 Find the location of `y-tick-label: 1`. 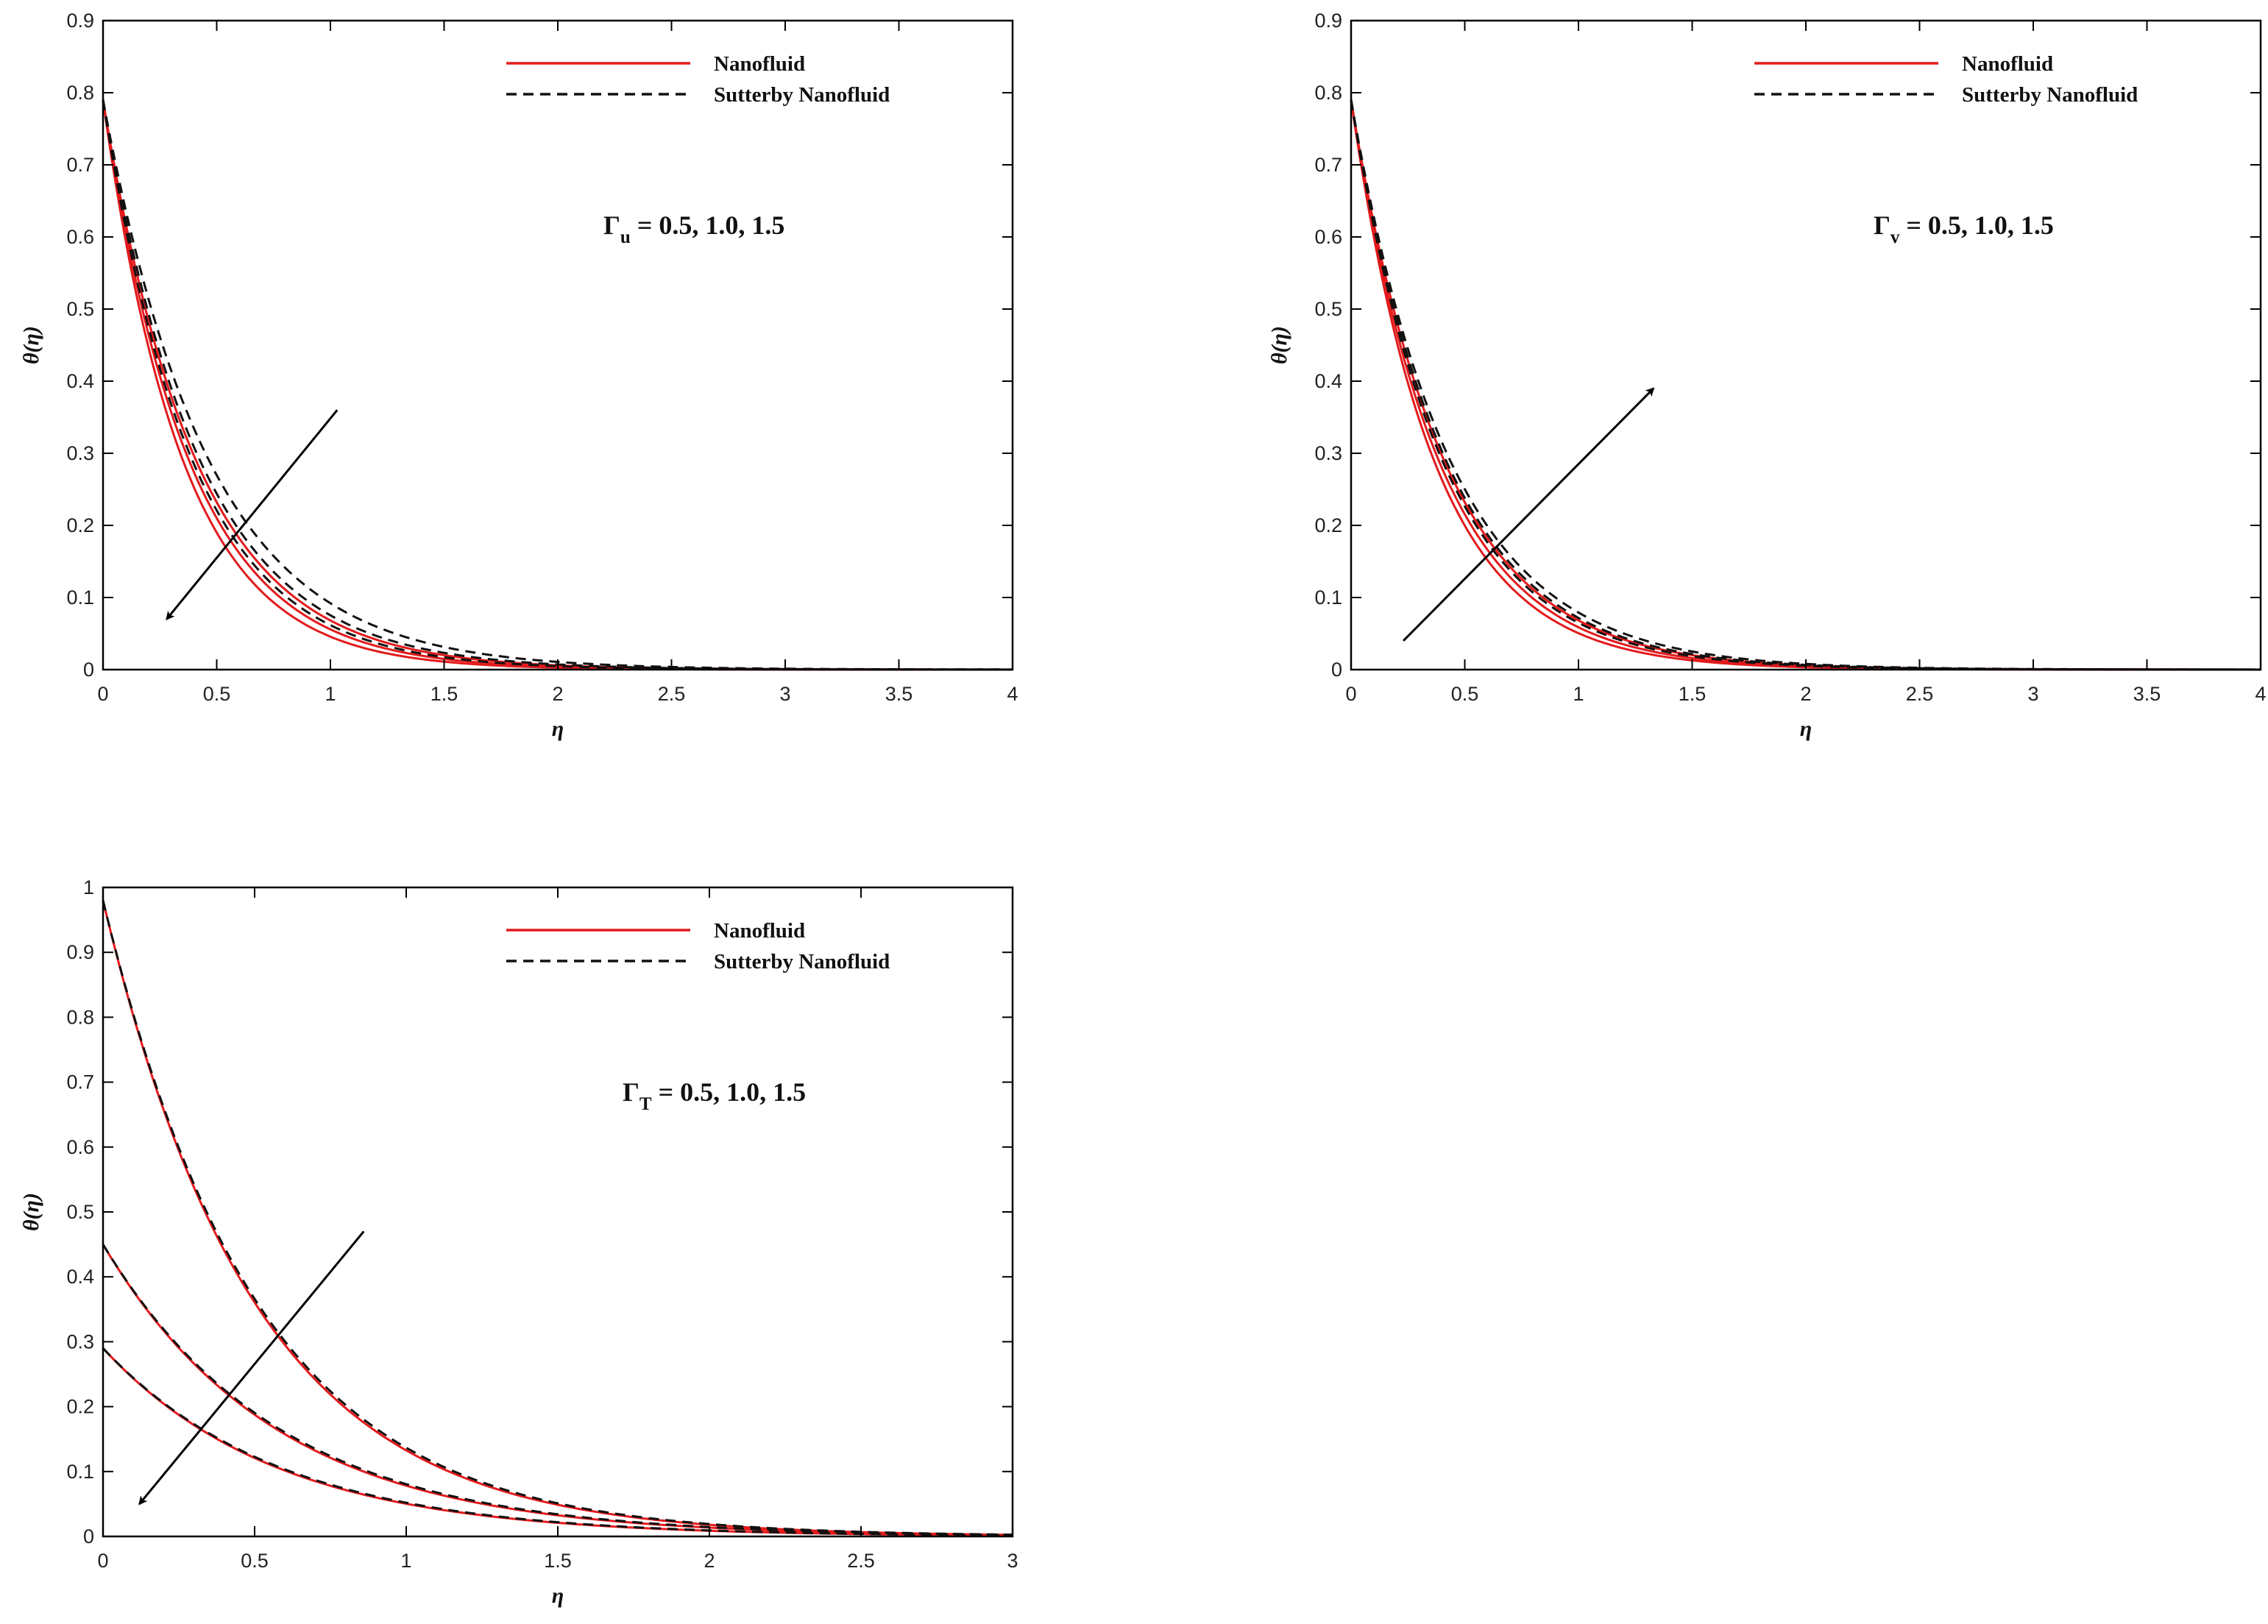

y-tick-label: 1 is located at coordinates (88, 887).